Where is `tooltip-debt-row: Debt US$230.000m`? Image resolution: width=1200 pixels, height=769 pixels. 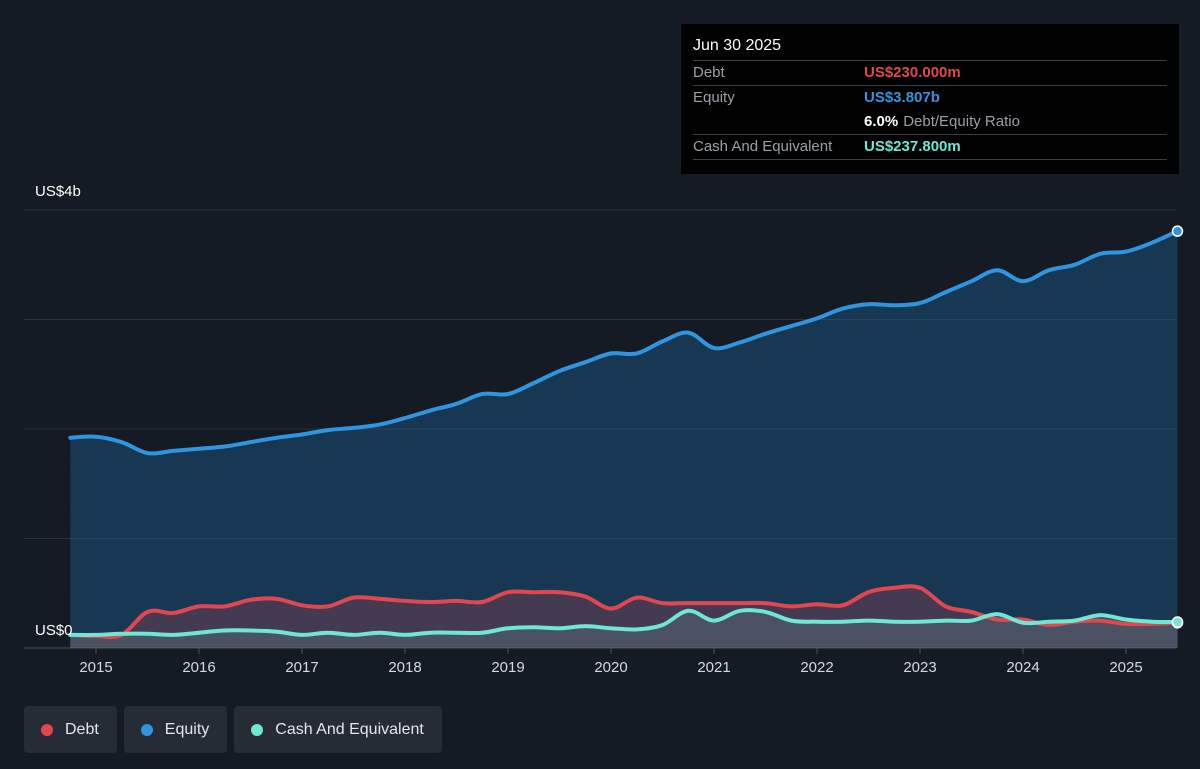 tooltip-debt-row: Debt US$230.000m is located at coordinates (930, 72).